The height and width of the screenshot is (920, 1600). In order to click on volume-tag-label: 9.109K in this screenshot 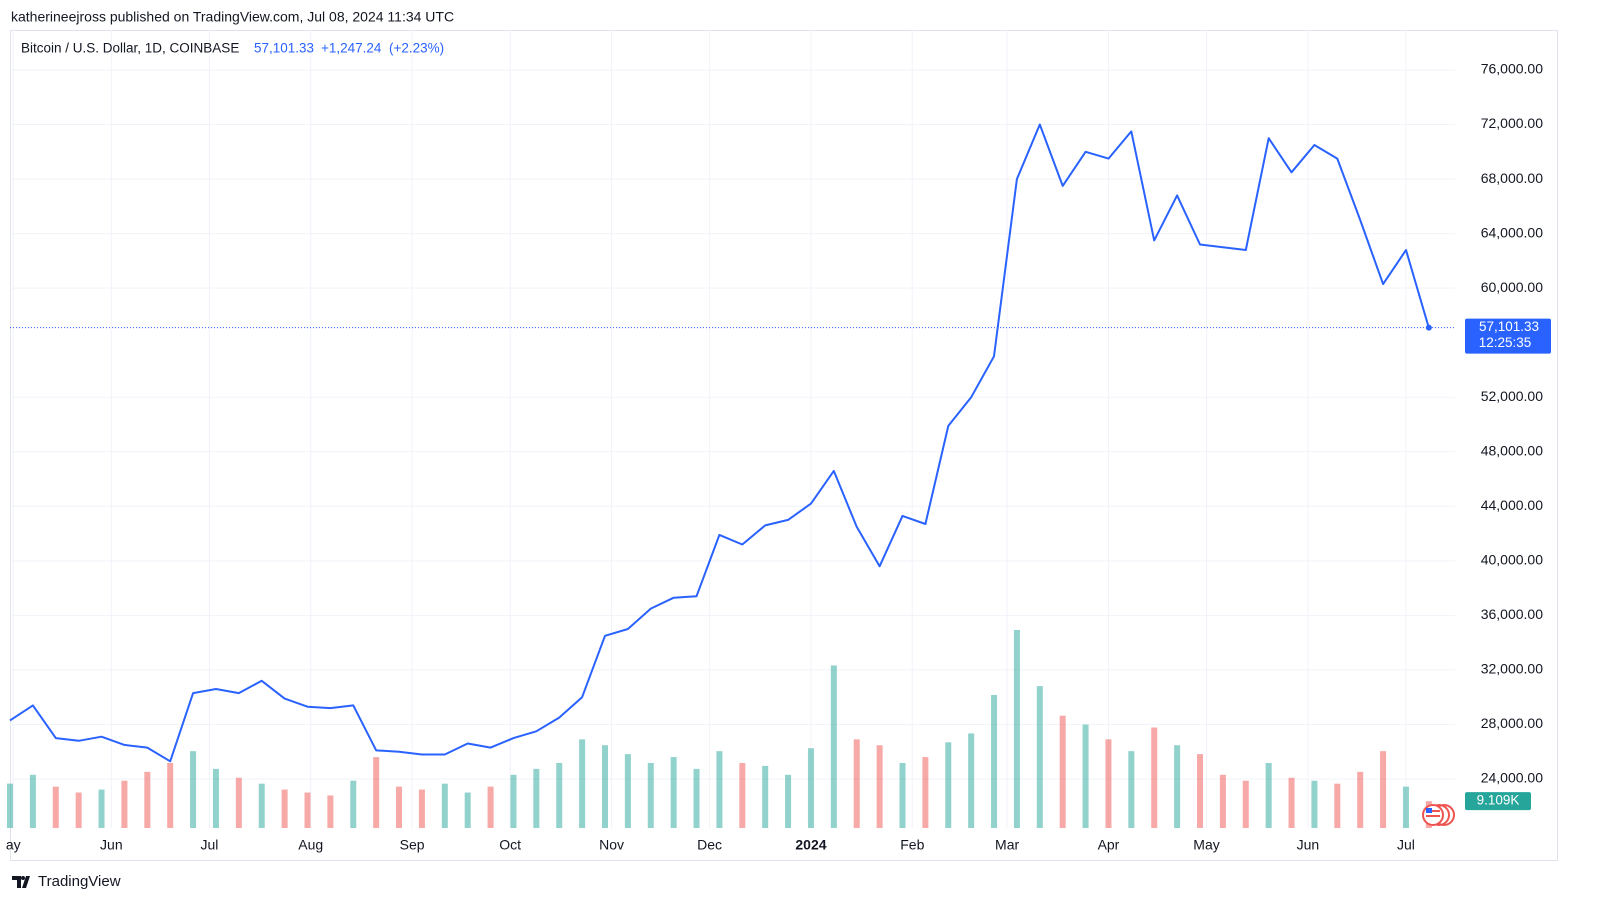, I will do `click(1498, 800)`.